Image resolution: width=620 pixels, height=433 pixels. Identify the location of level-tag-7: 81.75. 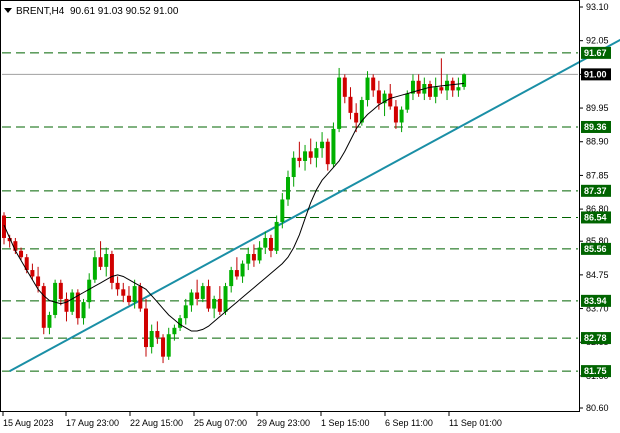
(596, 371).